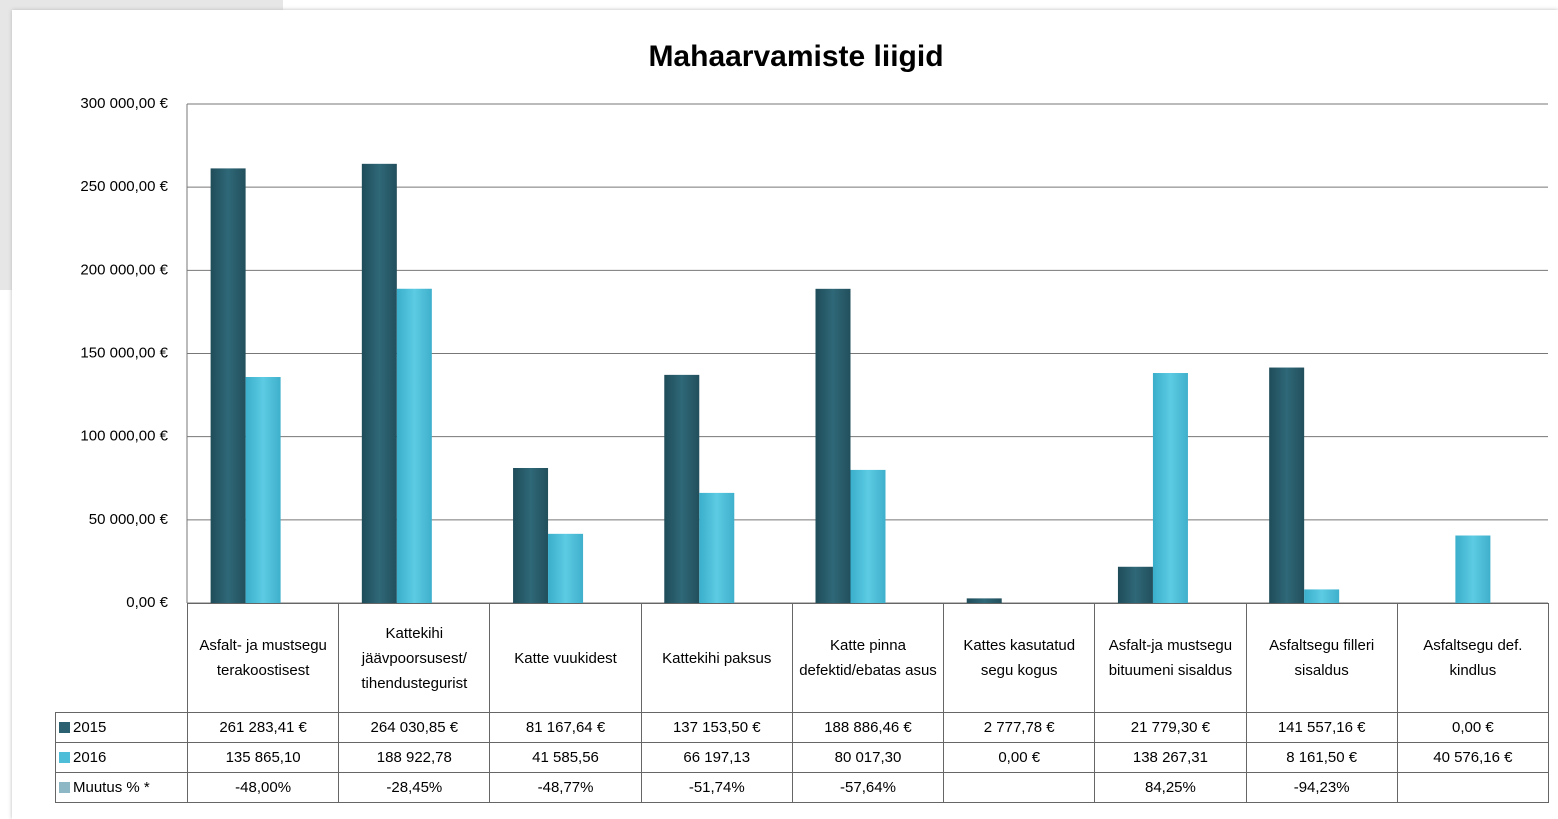 This screenshot has height=819, width=1558. What do you see at coordinates (868, 757) in the screenshot?
I see `table-value: 80 017,30` at bounding box center [868, 757].